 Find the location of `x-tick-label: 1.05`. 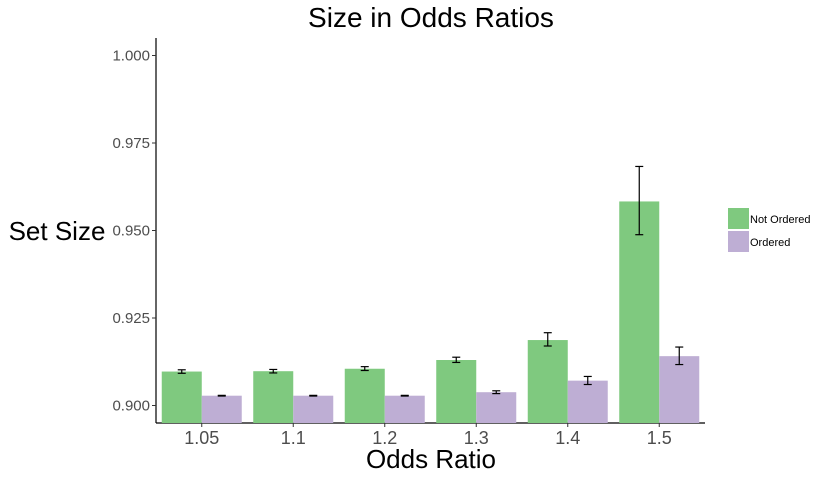

x-tick-label: 1.05 is located at coordinates (201, 438).